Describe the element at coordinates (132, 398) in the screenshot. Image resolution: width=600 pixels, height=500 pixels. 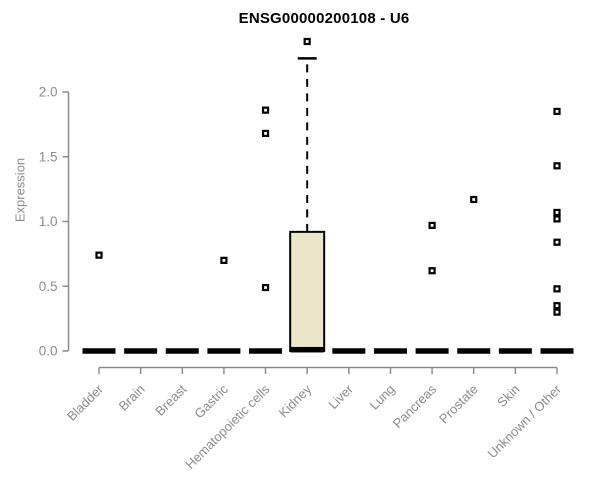
I see `x-category-label: Brain` at that location.